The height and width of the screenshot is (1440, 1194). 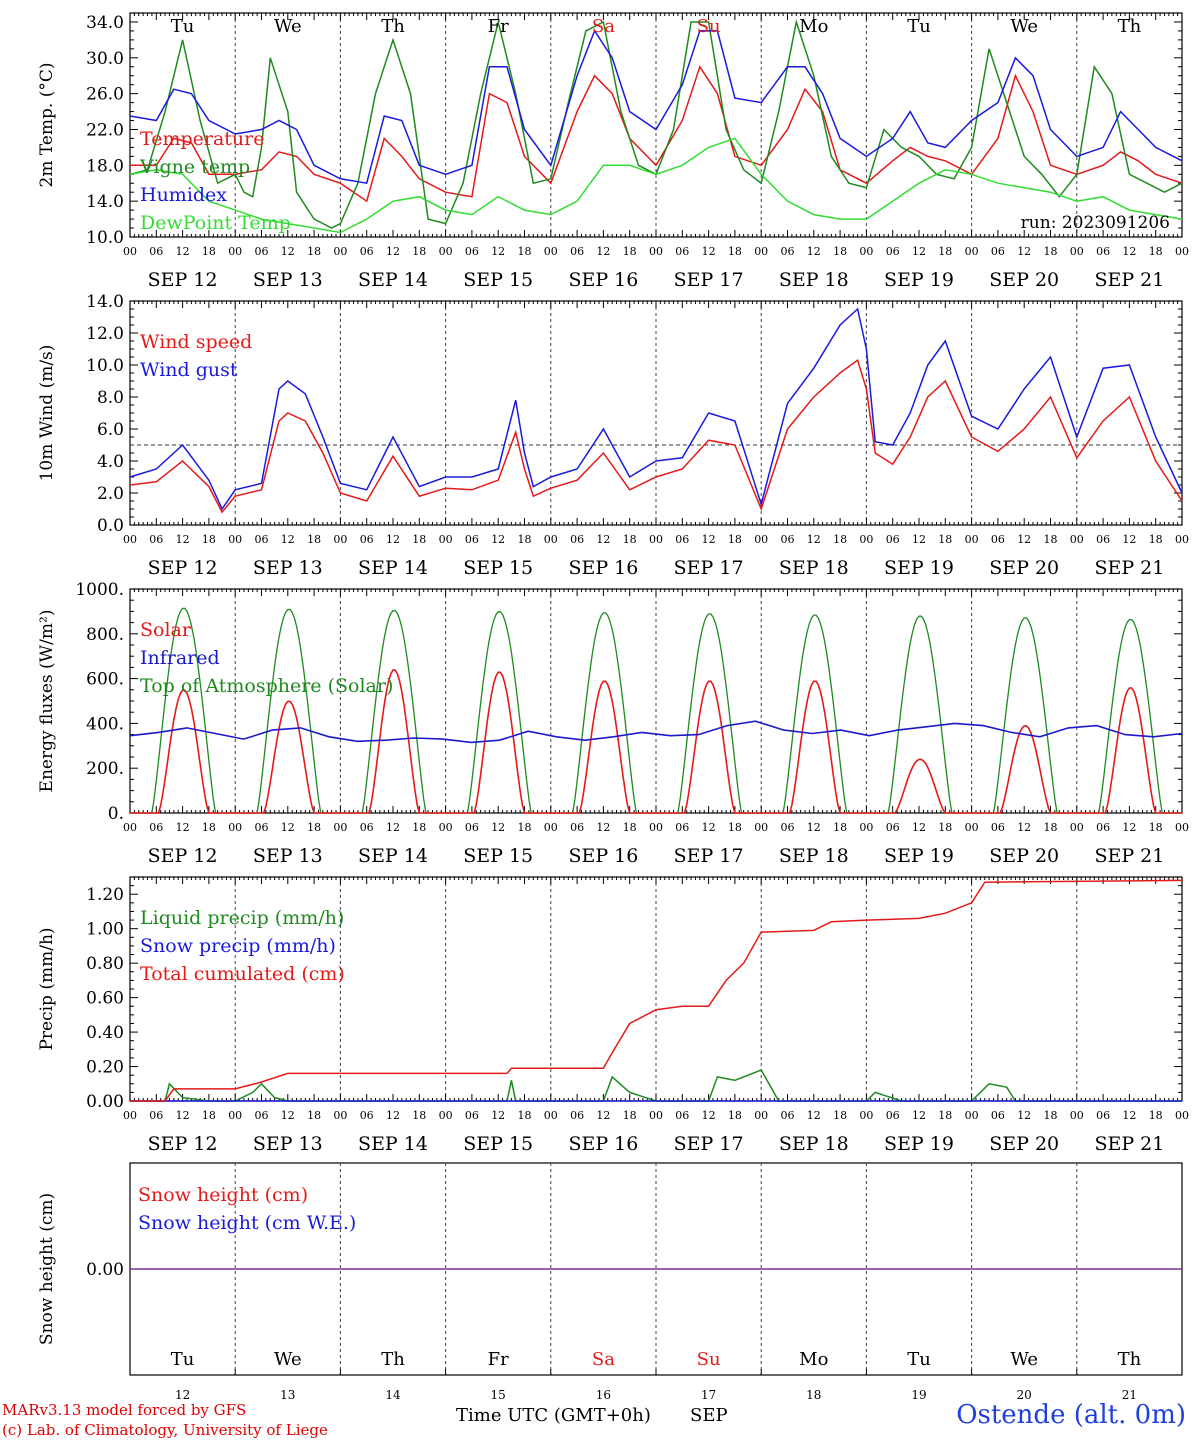 I want to click on x-date-label: SEP 14, so click(x=393, y=1144).